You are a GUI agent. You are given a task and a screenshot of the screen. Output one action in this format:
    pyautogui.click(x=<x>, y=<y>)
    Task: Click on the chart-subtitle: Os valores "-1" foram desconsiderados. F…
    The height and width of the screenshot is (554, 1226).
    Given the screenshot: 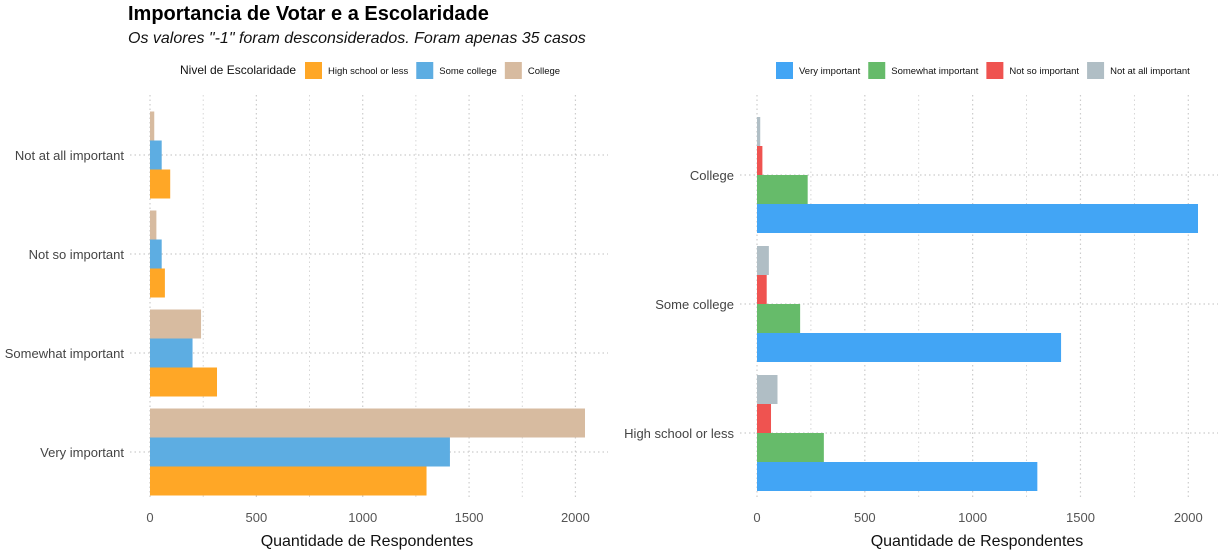 What is the action you would take?
    pyautogui.click(x=357, y=38)
    